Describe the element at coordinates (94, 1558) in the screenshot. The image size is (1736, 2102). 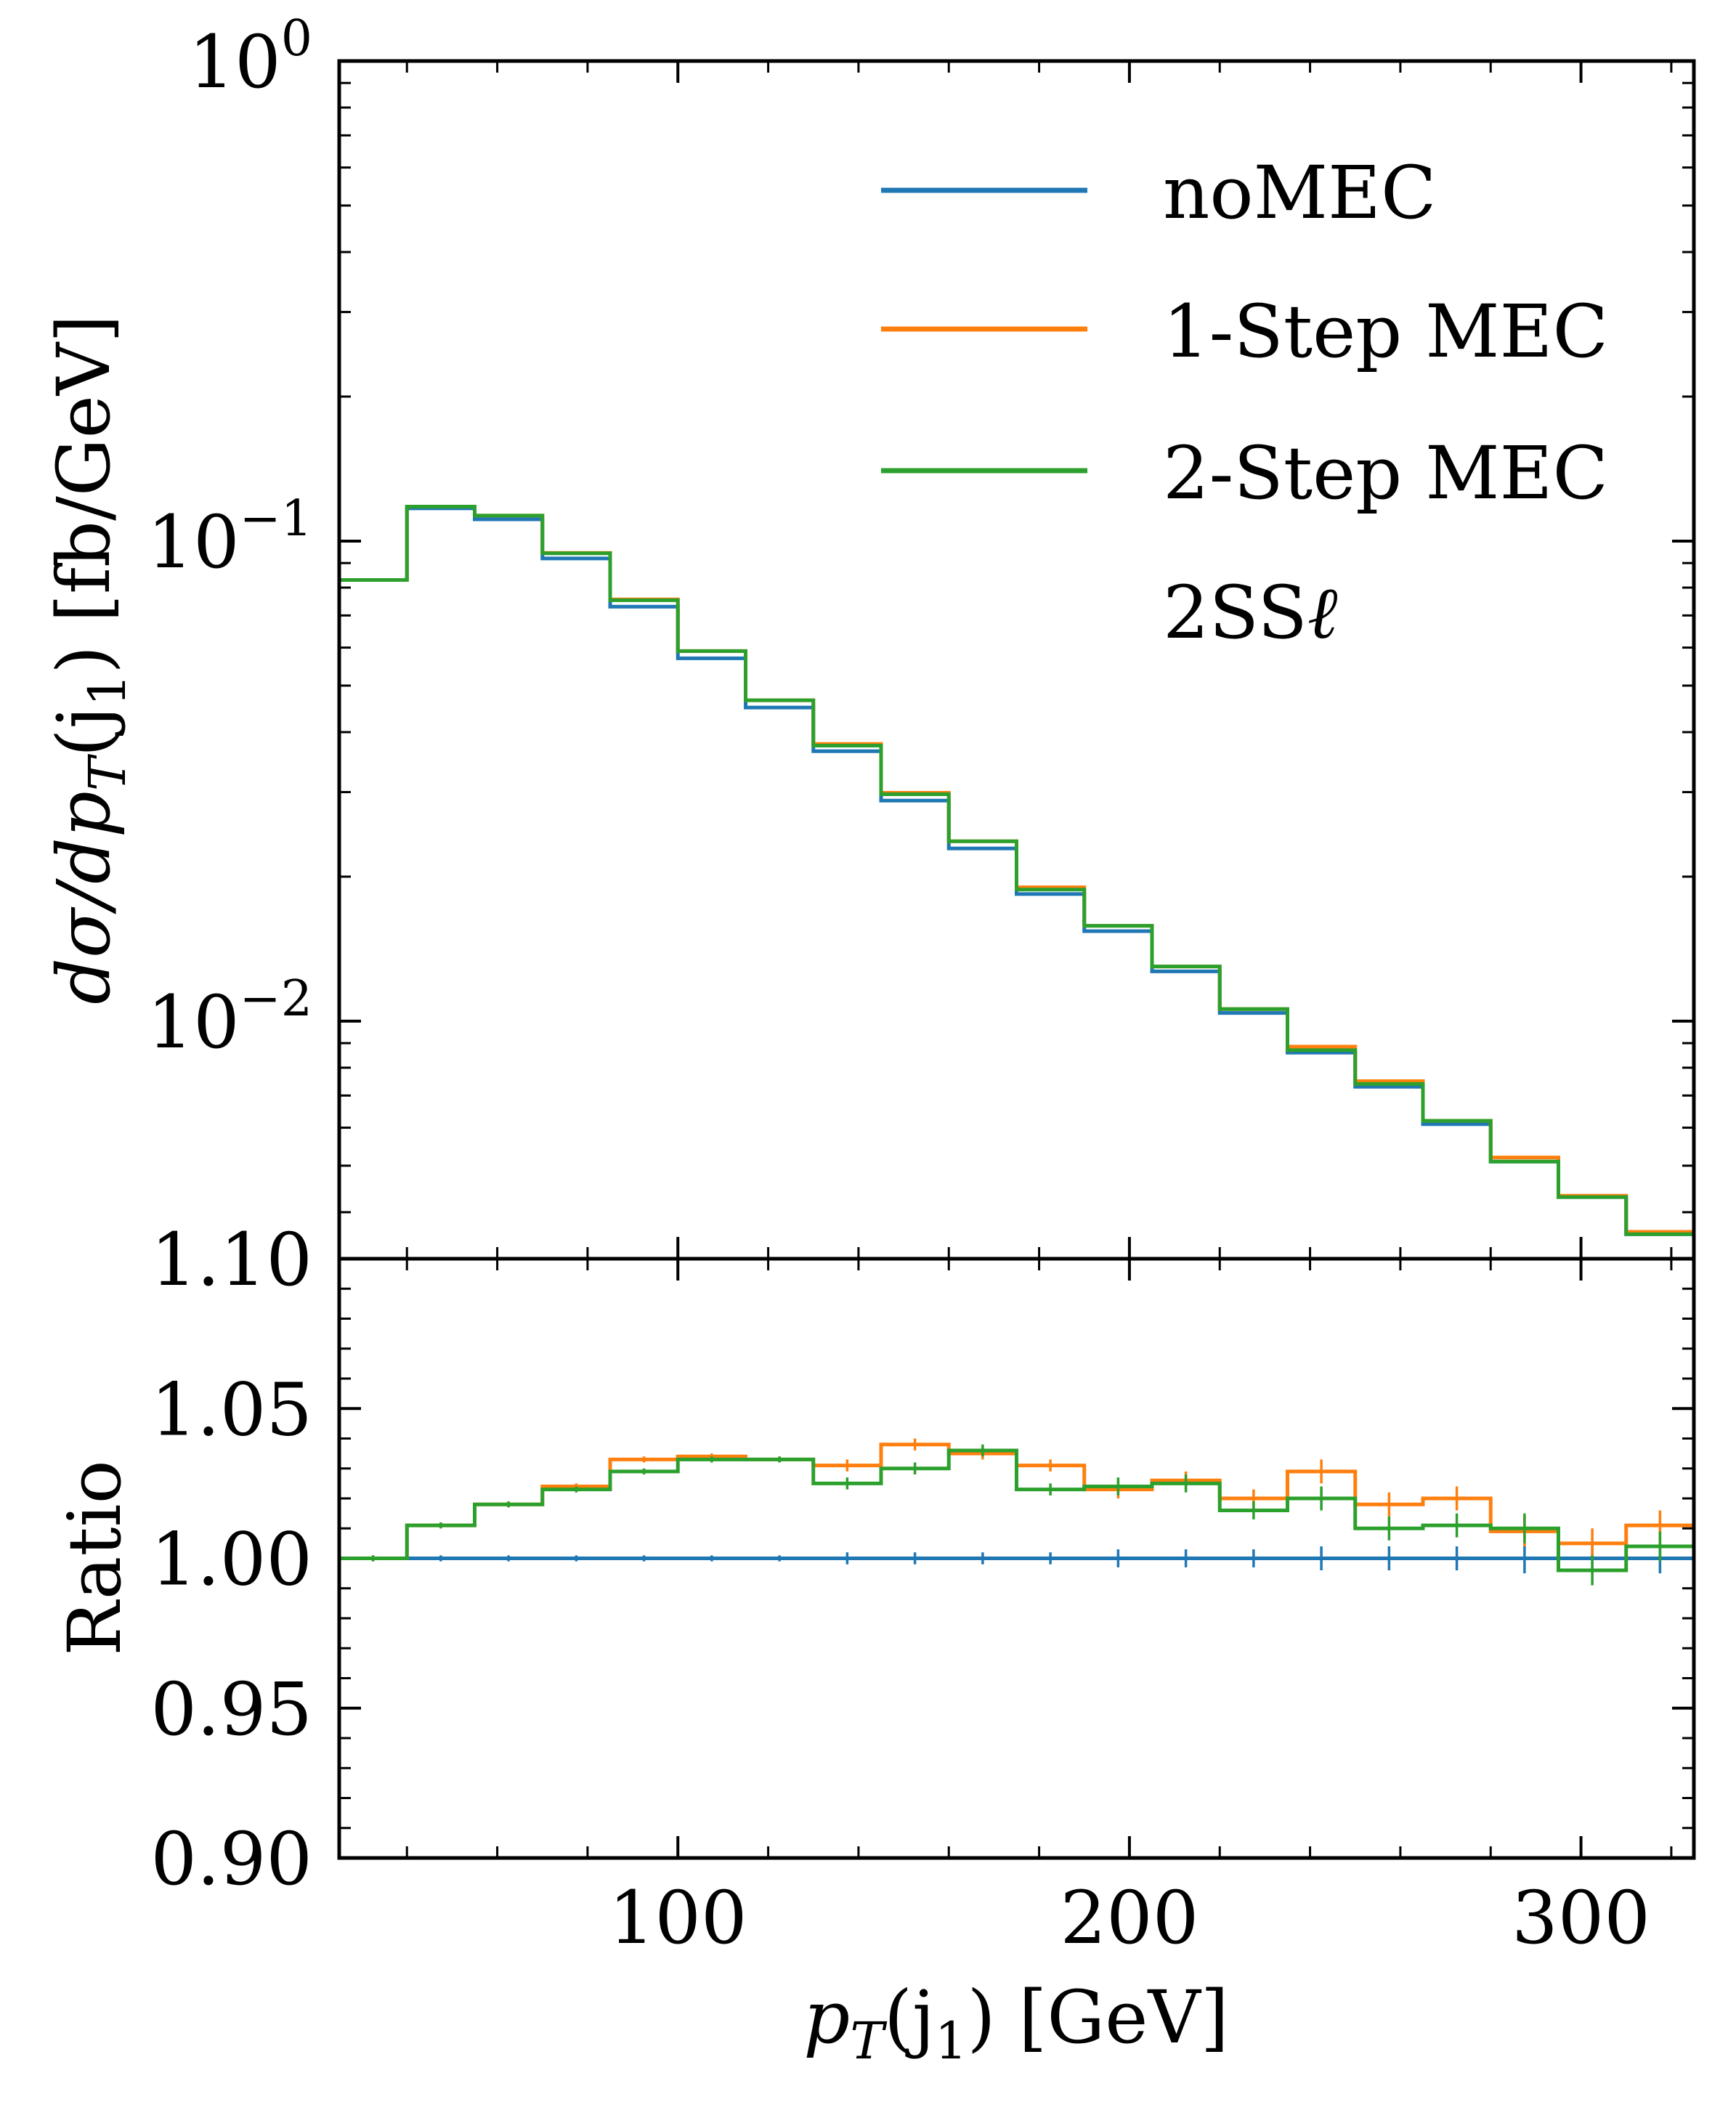
I see `ratio-y-label: Ratio` at that location.